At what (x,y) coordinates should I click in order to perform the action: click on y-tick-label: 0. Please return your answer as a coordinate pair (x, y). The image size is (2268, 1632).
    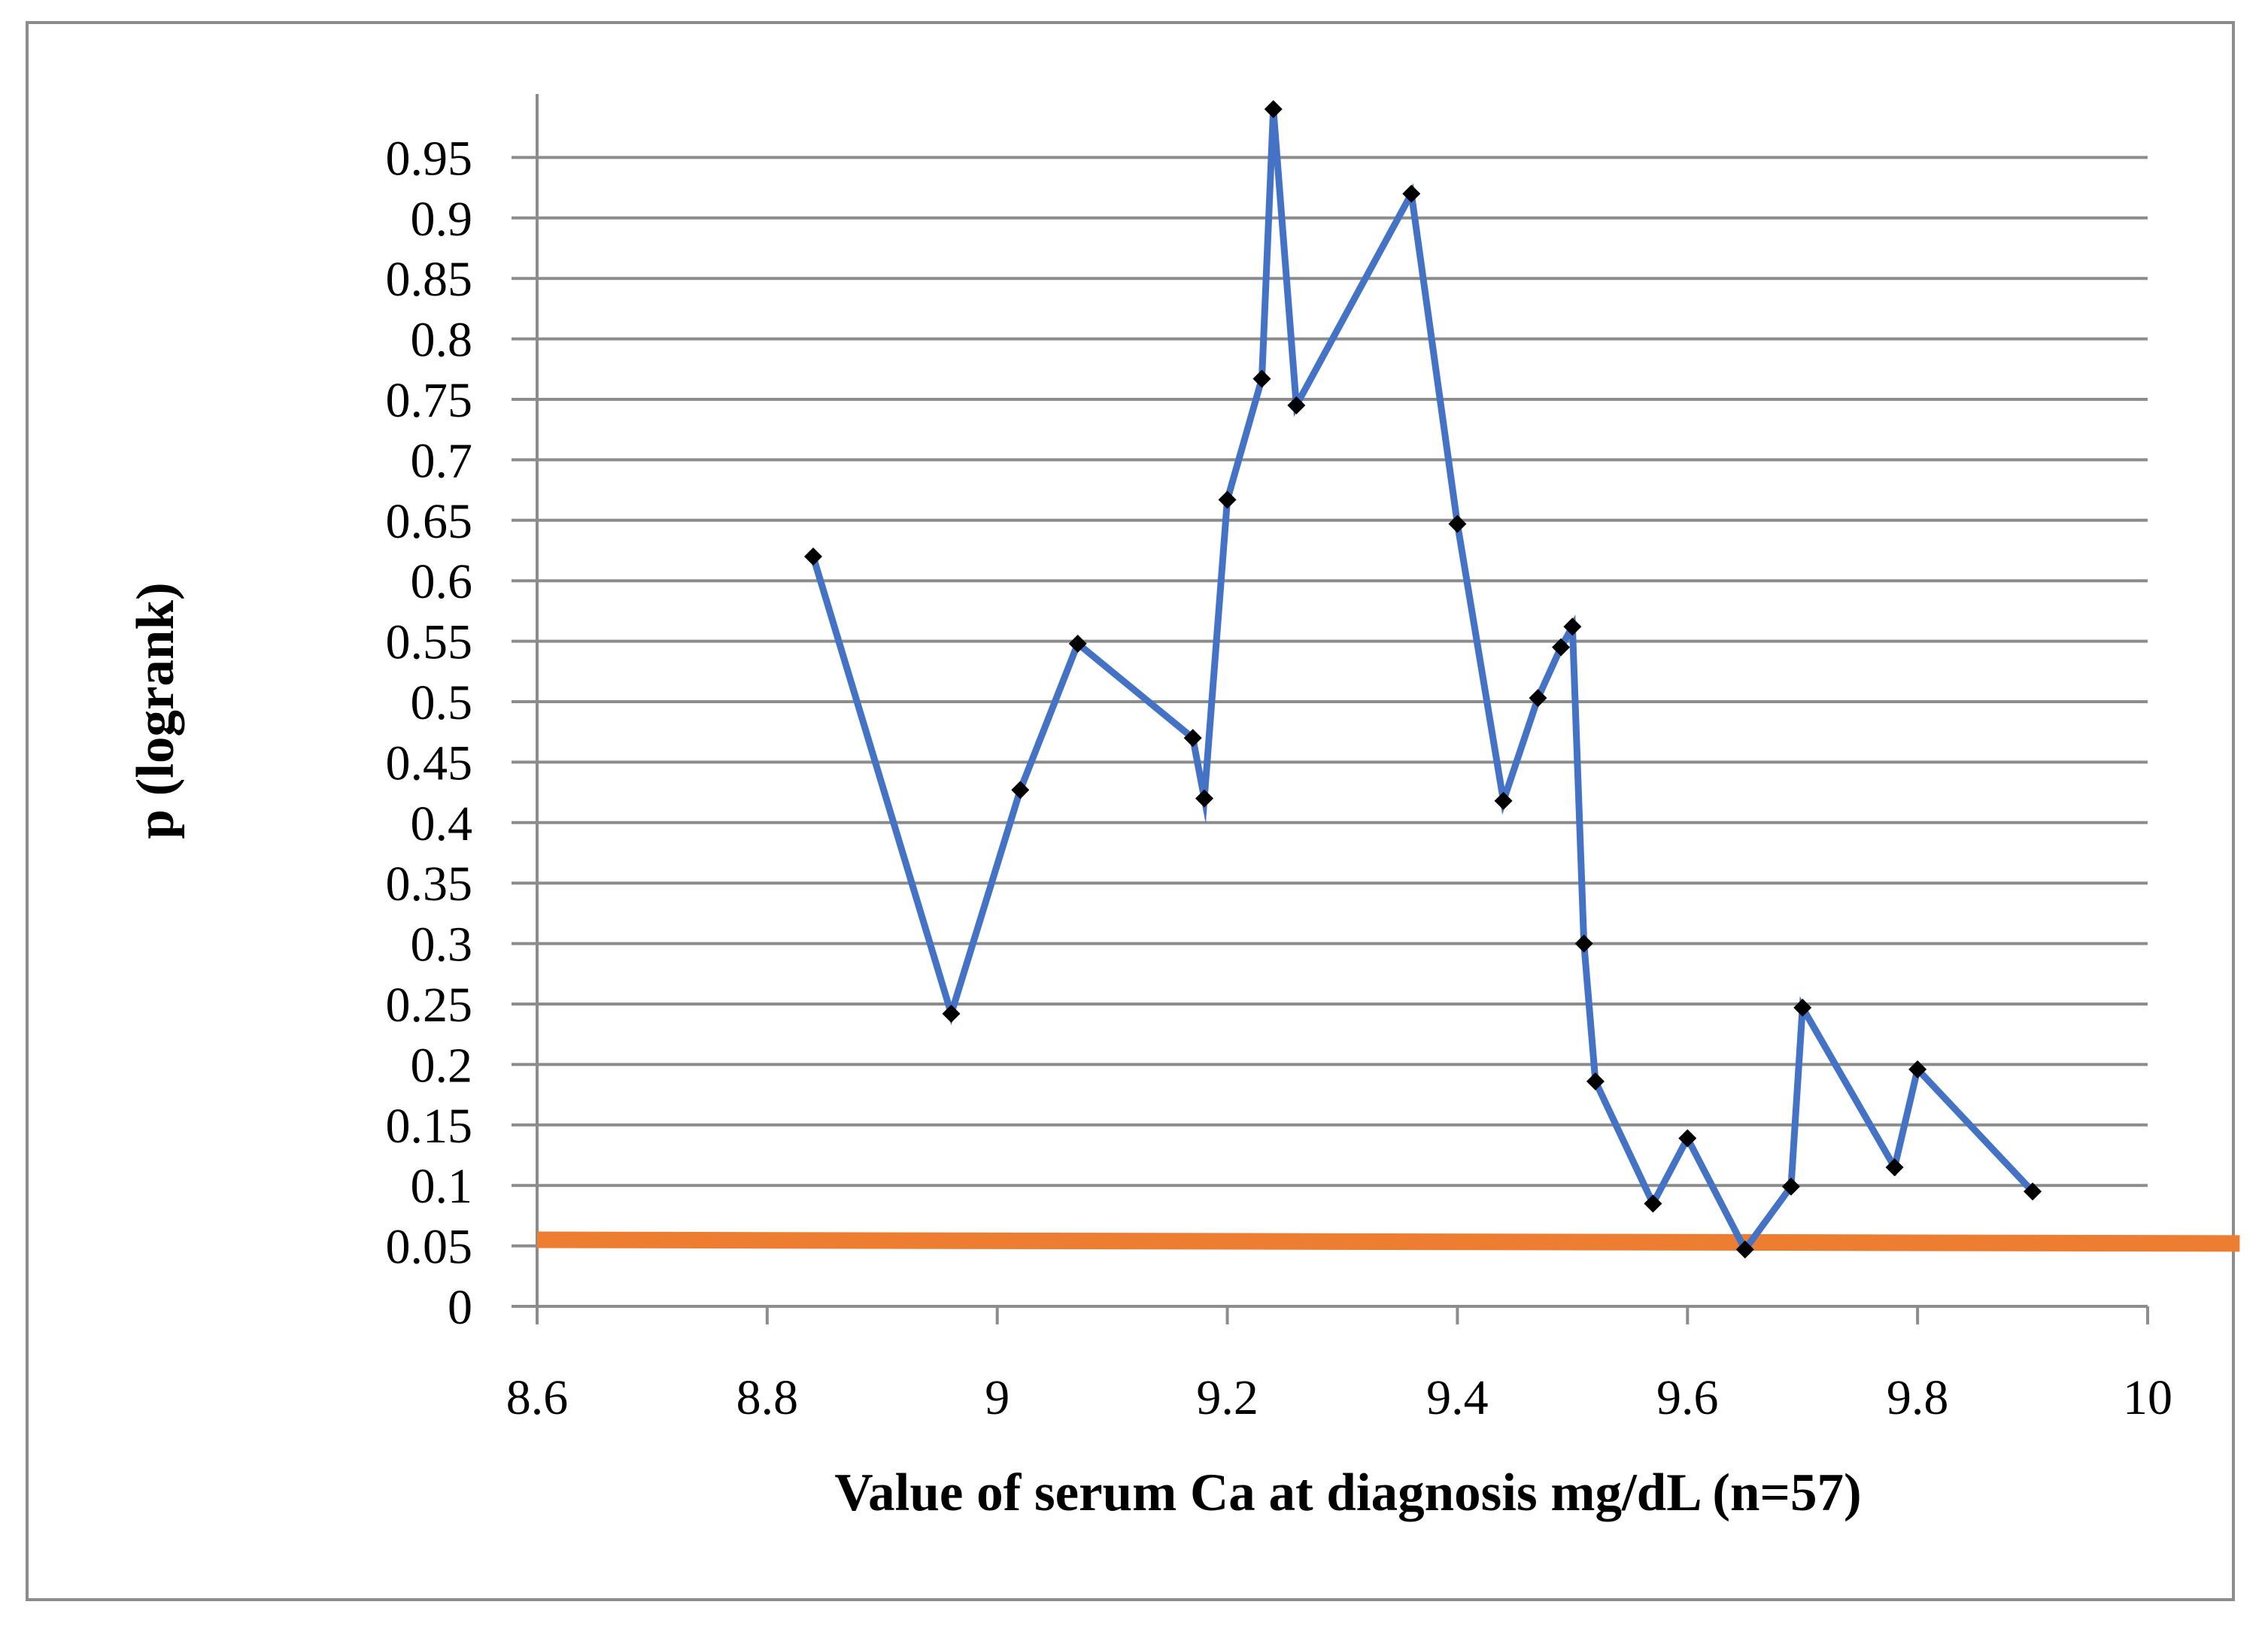
    Looking at the image, I should click on (460, 1307).